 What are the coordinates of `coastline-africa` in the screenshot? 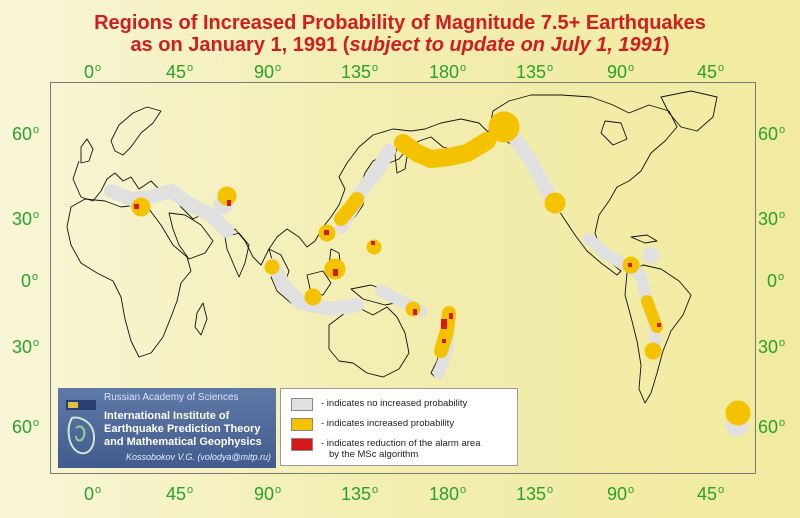 It's located at (129, 278).